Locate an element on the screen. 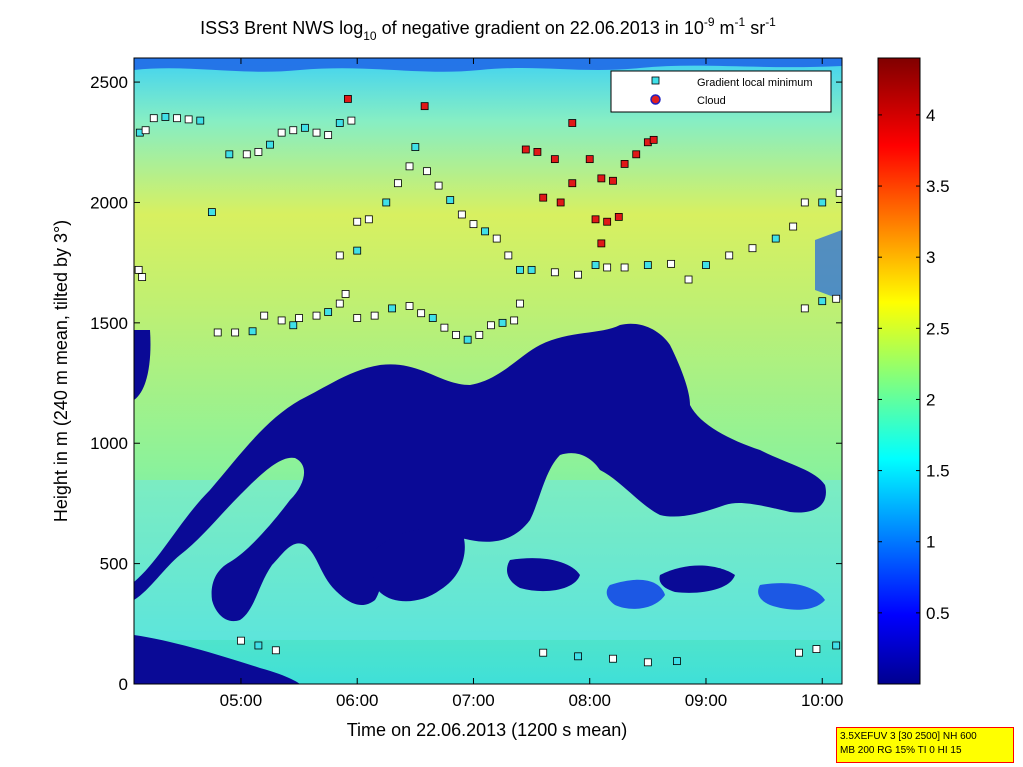  settings-line-2: MB 200 RG 15% TI 0 HI 15 is located at coordinates (901, 750).